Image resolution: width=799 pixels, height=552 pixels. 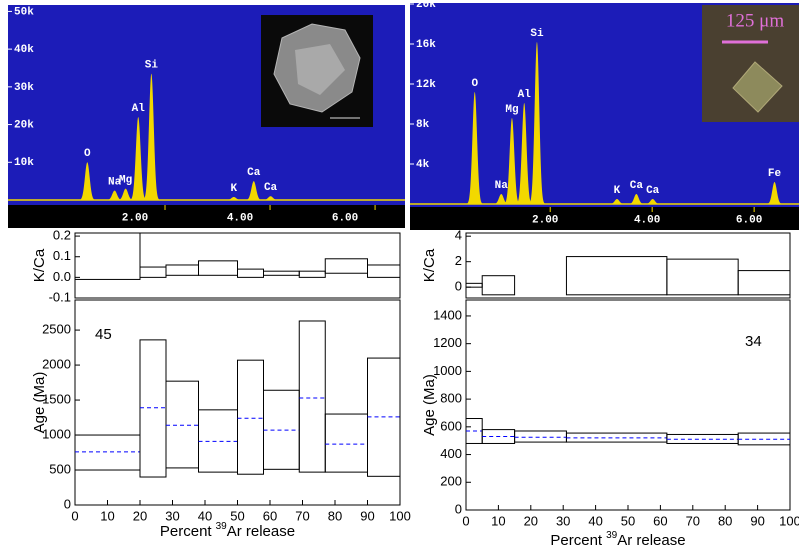 I want to click on y-tick-label: 200, so click(x=451, y=481).